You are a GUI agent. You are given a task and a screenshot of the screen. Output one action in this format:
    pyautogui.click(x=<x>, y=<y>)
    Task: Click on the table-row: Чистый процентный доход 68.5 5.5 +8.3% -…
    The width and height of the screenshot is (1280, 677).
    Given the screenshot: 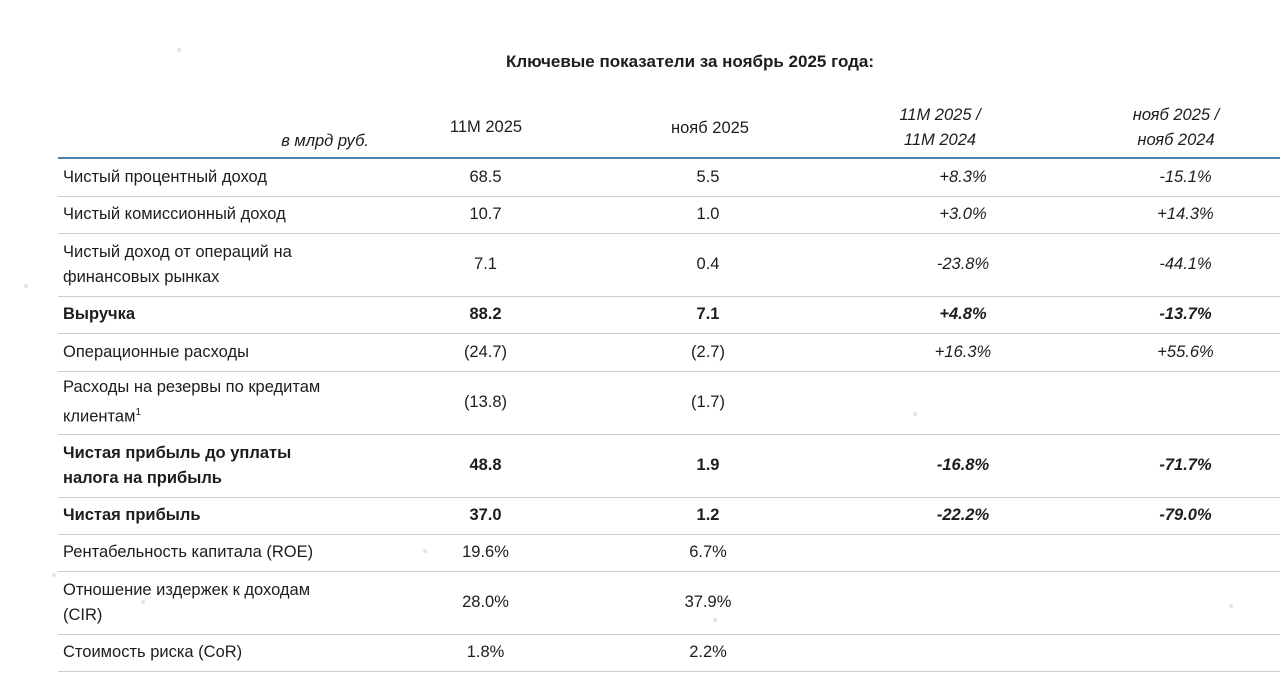 What is the action you would take?
    pyautogui.click(x=669, y=177)
    